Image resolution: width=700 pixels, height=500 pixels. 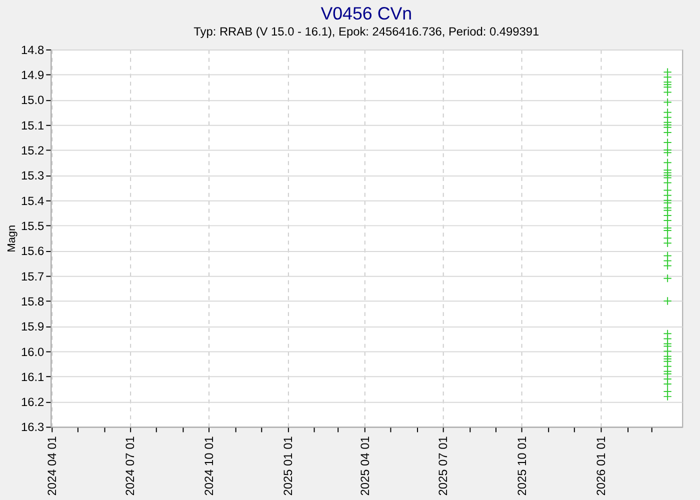 What do you see at coordinates (601, 466) in the screenshot?
I see `x-tick-label: 2026 01 01` at bounding box center [601, 466].